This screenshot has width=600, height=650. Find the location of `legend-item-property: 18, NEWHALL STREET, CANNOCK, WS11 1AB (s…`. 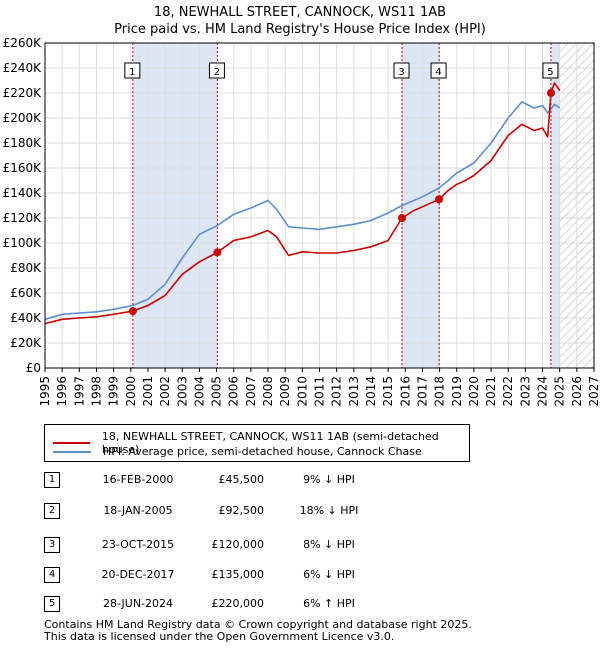

legend-item-property: 18, NEWHALL STREET, CANNOCK, WS11 1AB (s… is located at coordinates (261, 443).